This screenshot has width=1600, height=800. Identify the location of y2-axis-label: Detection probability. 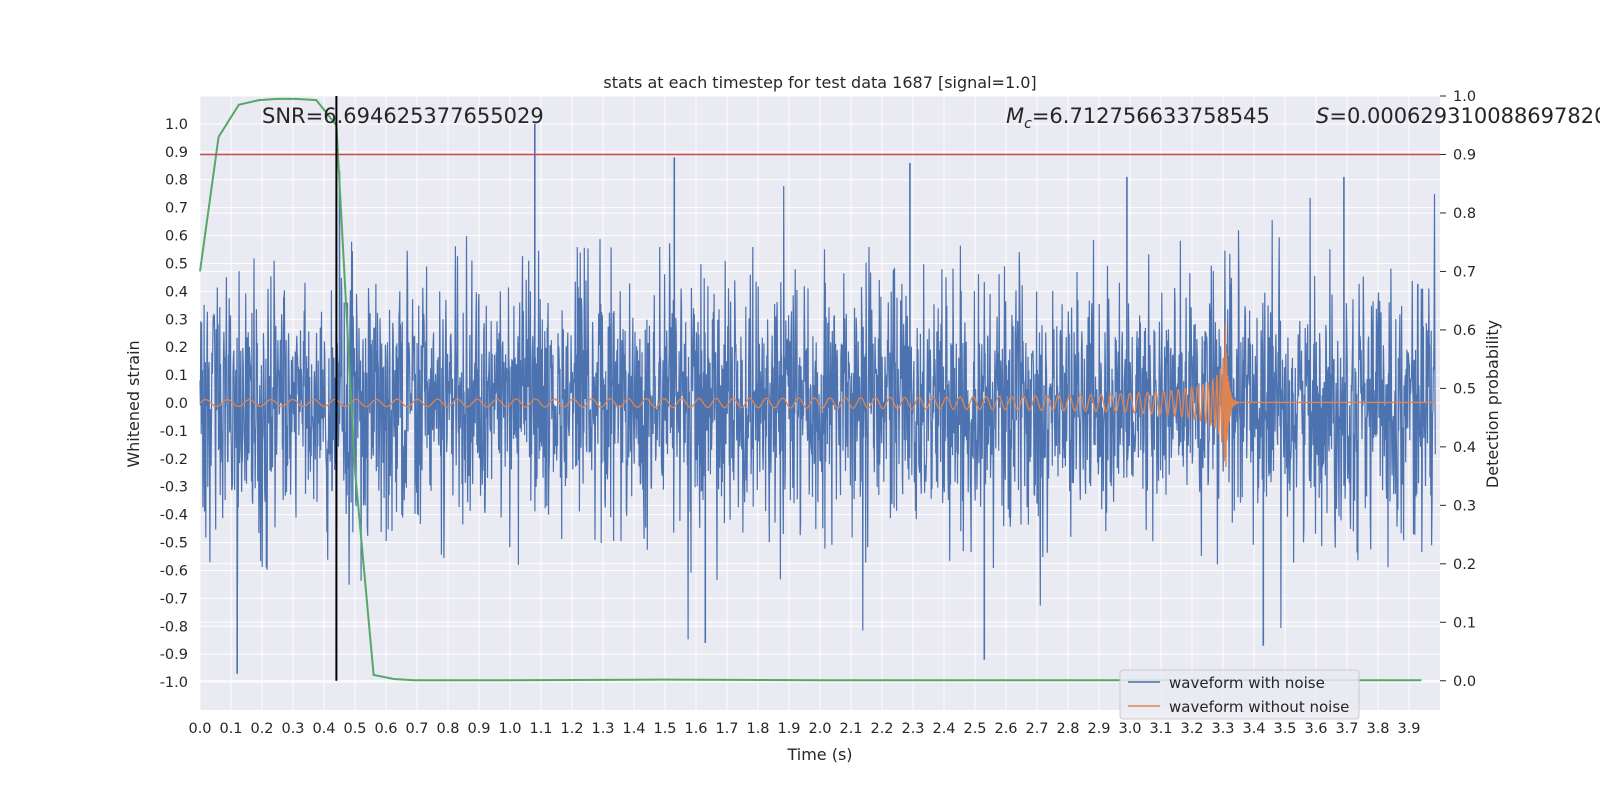
(1492, 404).